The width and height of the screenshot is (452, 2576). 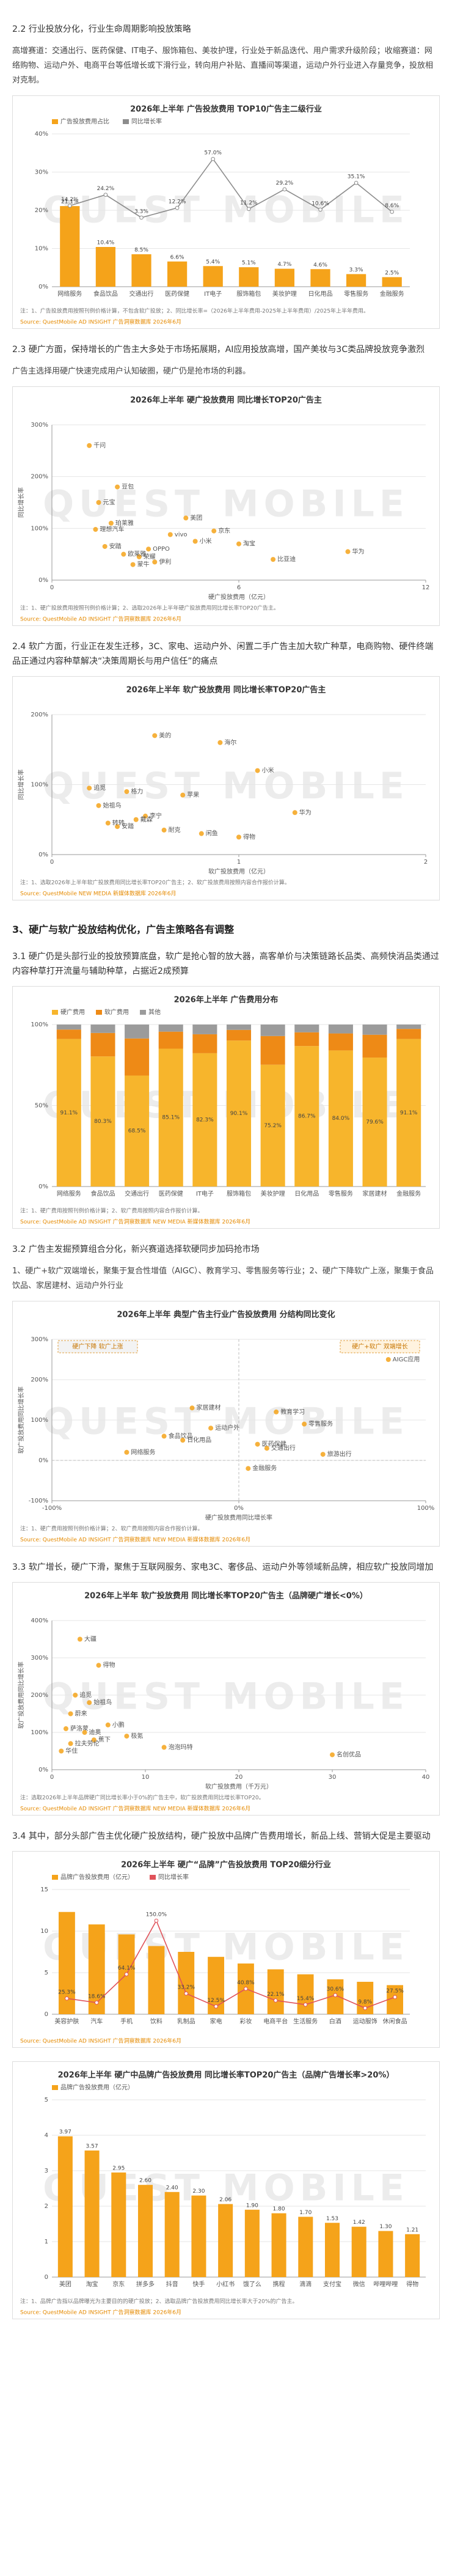 What do you see at coordinates (231, 1964) in the screenshot?
I see `line` at bounding box center [231, 1964].